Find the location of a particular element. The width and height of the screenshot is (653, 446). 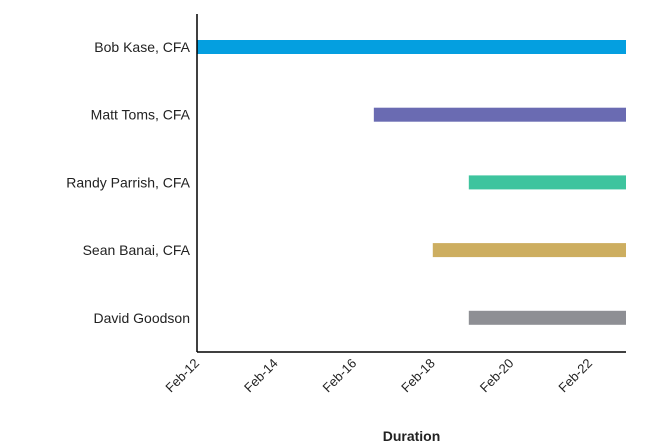

y-label-1: Matt Toms, CFA is located at coordinates (141, 115).